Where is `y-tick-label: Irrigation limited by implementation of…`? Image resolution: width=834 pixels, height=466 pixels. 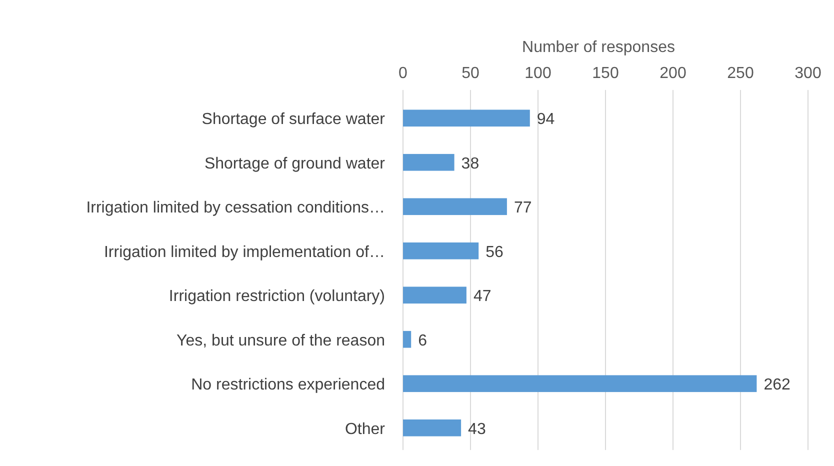
y-tick-label: Irrigation limited by implementation of… is located at coordinates (244, 252).